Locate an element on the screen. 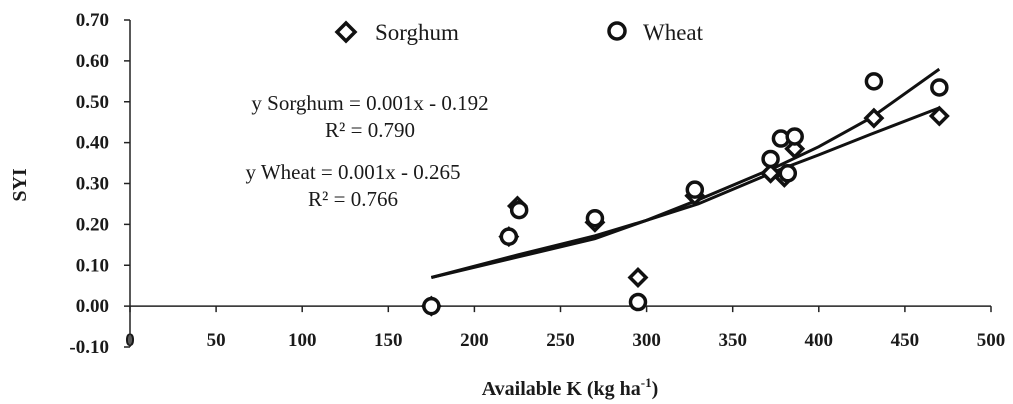 Image resolution: width=1013 pixels, height=404 pixels. x-tick-label: 250 is located at coordinates (560, 340).